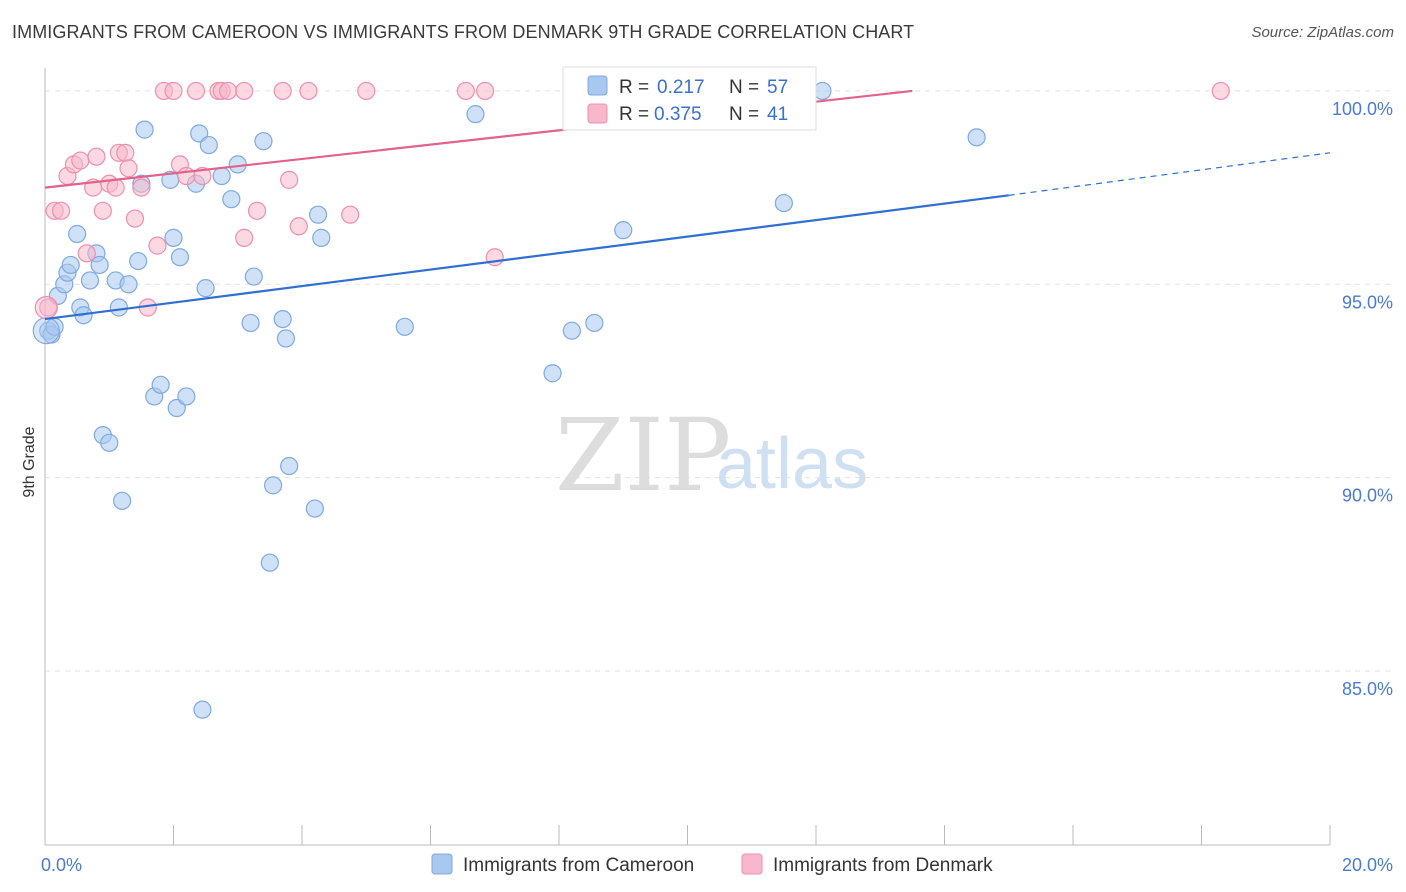 The image size is (1406, 892). I want to click on point-cameroon-cluster, so click(46, 331).